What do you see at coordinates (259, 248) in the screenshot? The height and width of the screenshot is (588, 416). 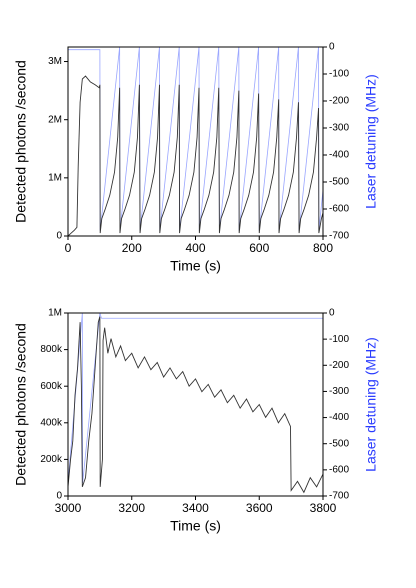 I see `x-tick-label: 600` at bounding box center [259, 248].